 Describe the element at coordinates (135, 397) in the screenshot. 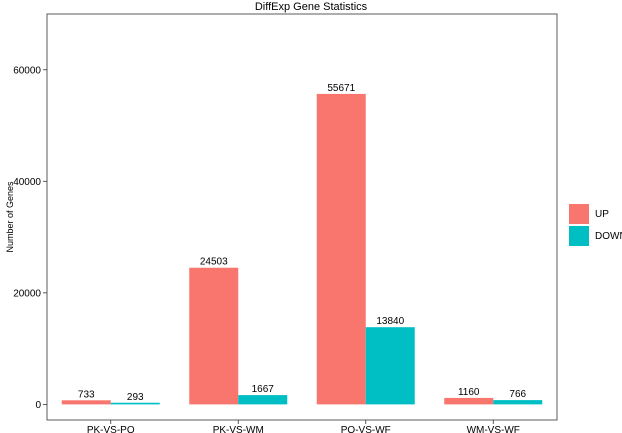

I see `data-label: 293` at that location.